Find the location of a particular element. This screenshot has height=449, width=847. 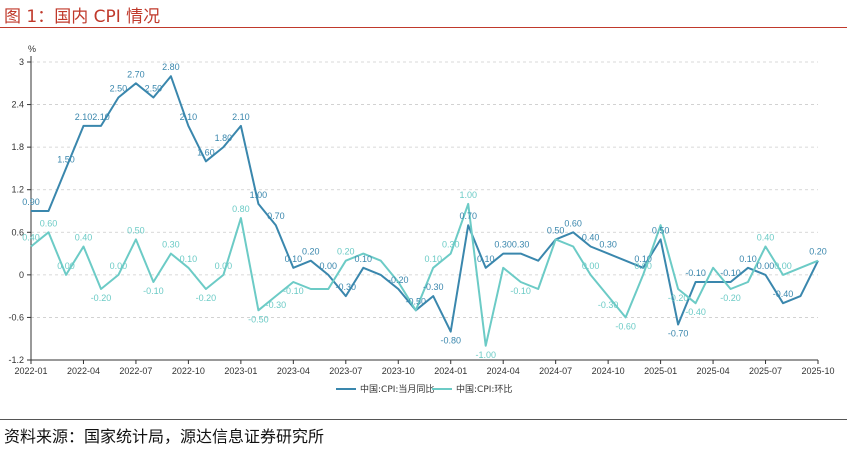

x-tick-label: 2022-01 is located at coordinates (30, 371).